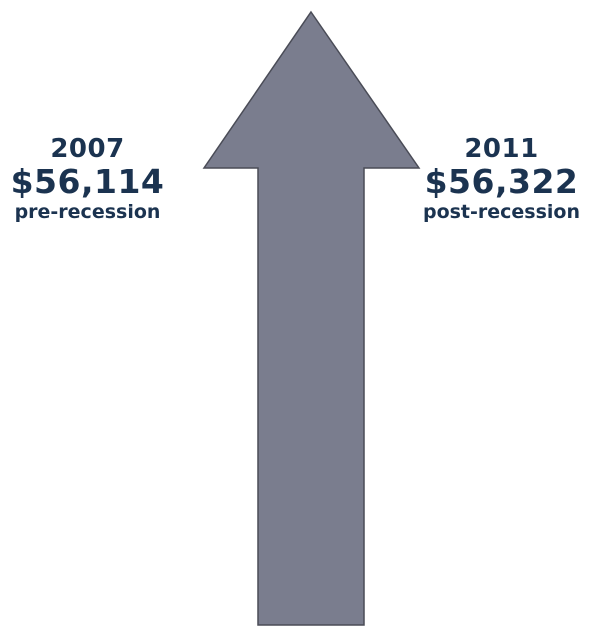 The image size is (589, 627). I want to click on pre-recession-year: 2007, so click(87, 149).